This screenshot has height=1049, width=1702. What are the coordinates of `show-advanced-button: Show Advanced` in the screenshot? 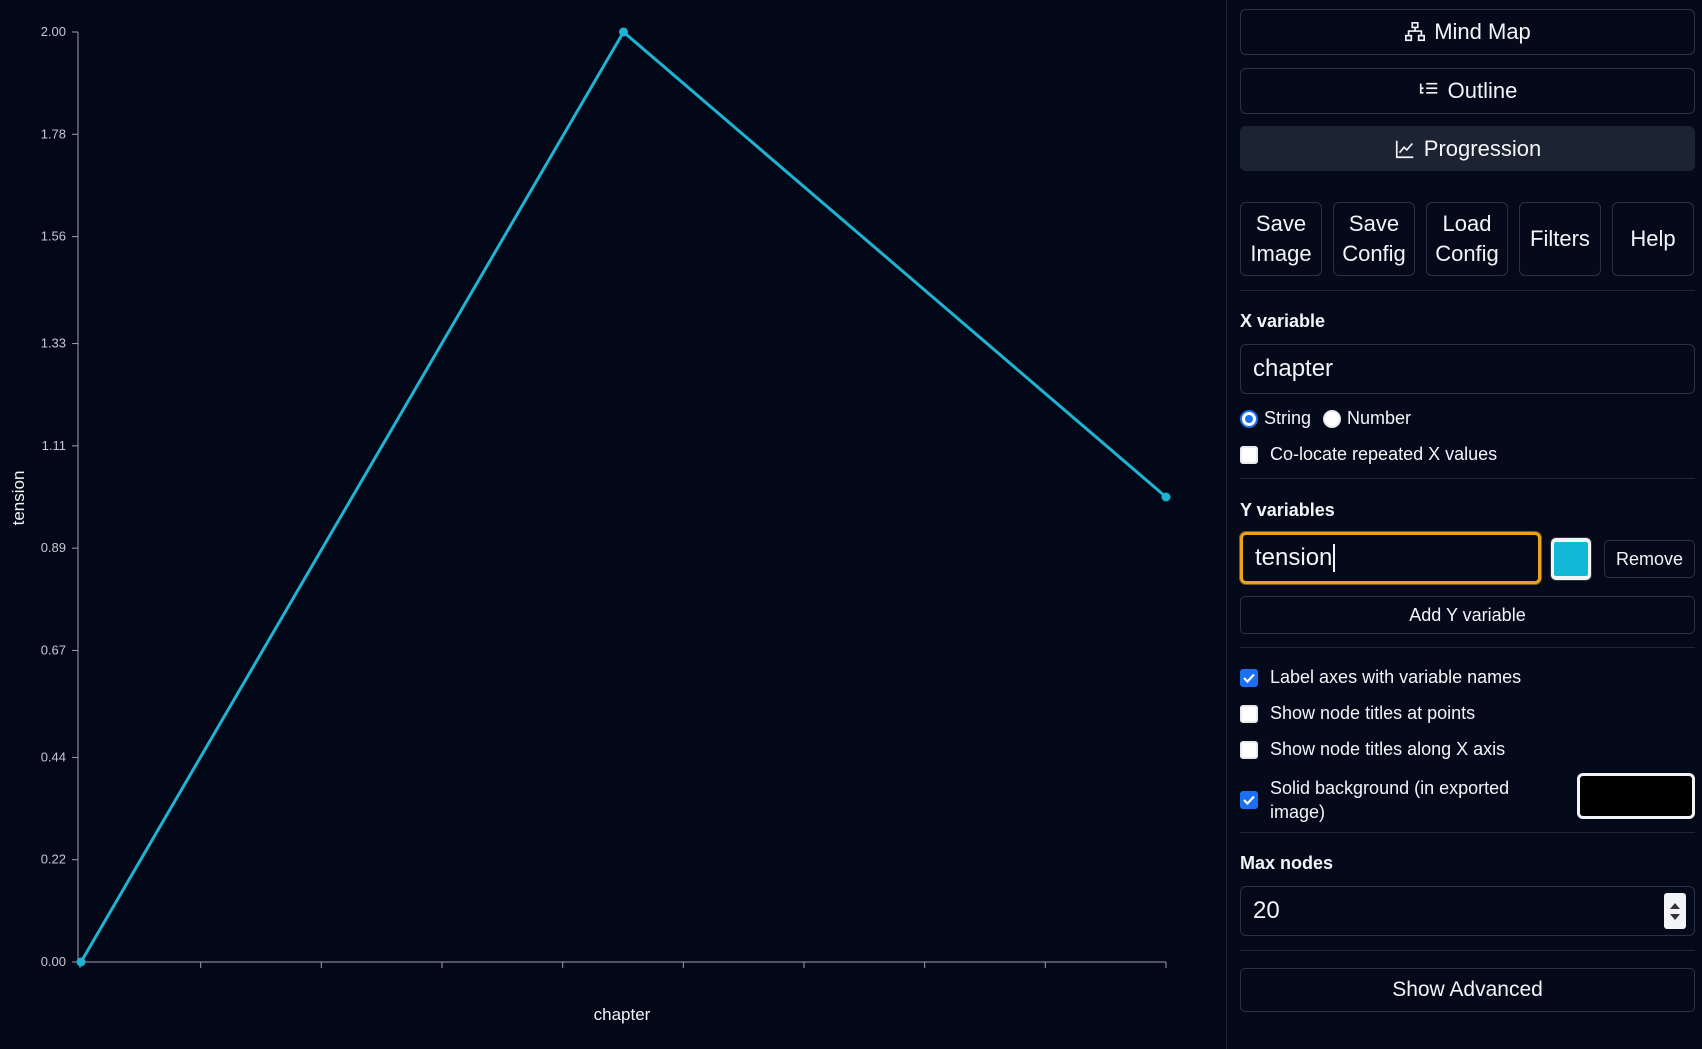 It's located at (1467, 990).